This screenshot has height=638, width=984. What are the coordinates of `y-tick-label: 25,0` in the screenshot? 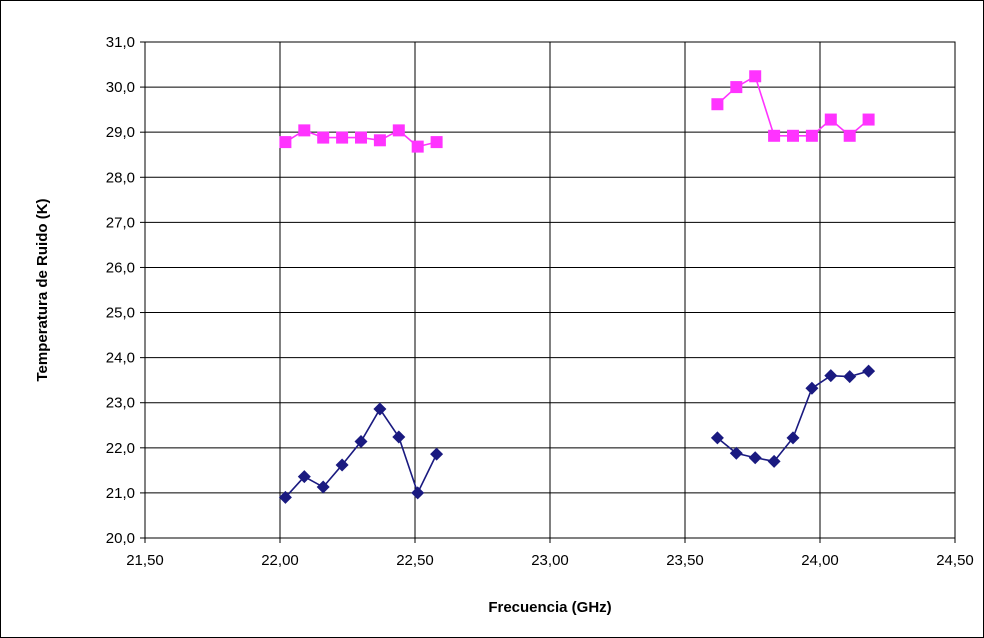 It's located at (120, 313).